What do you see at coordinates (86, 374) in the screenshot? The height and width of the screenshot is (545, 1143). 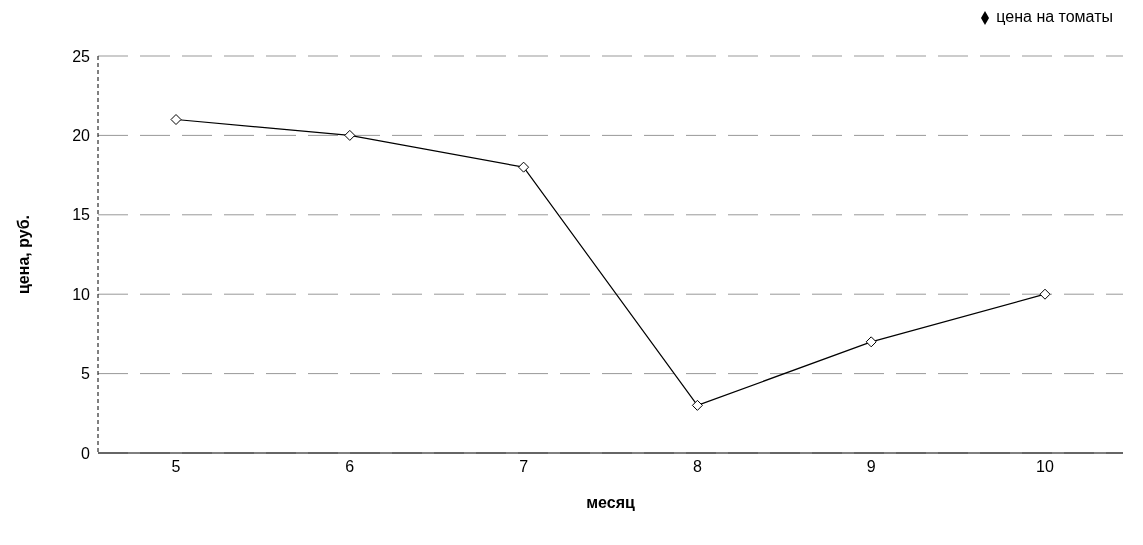 I see `y-tick-label: 5` at bounding box center [86, 374].